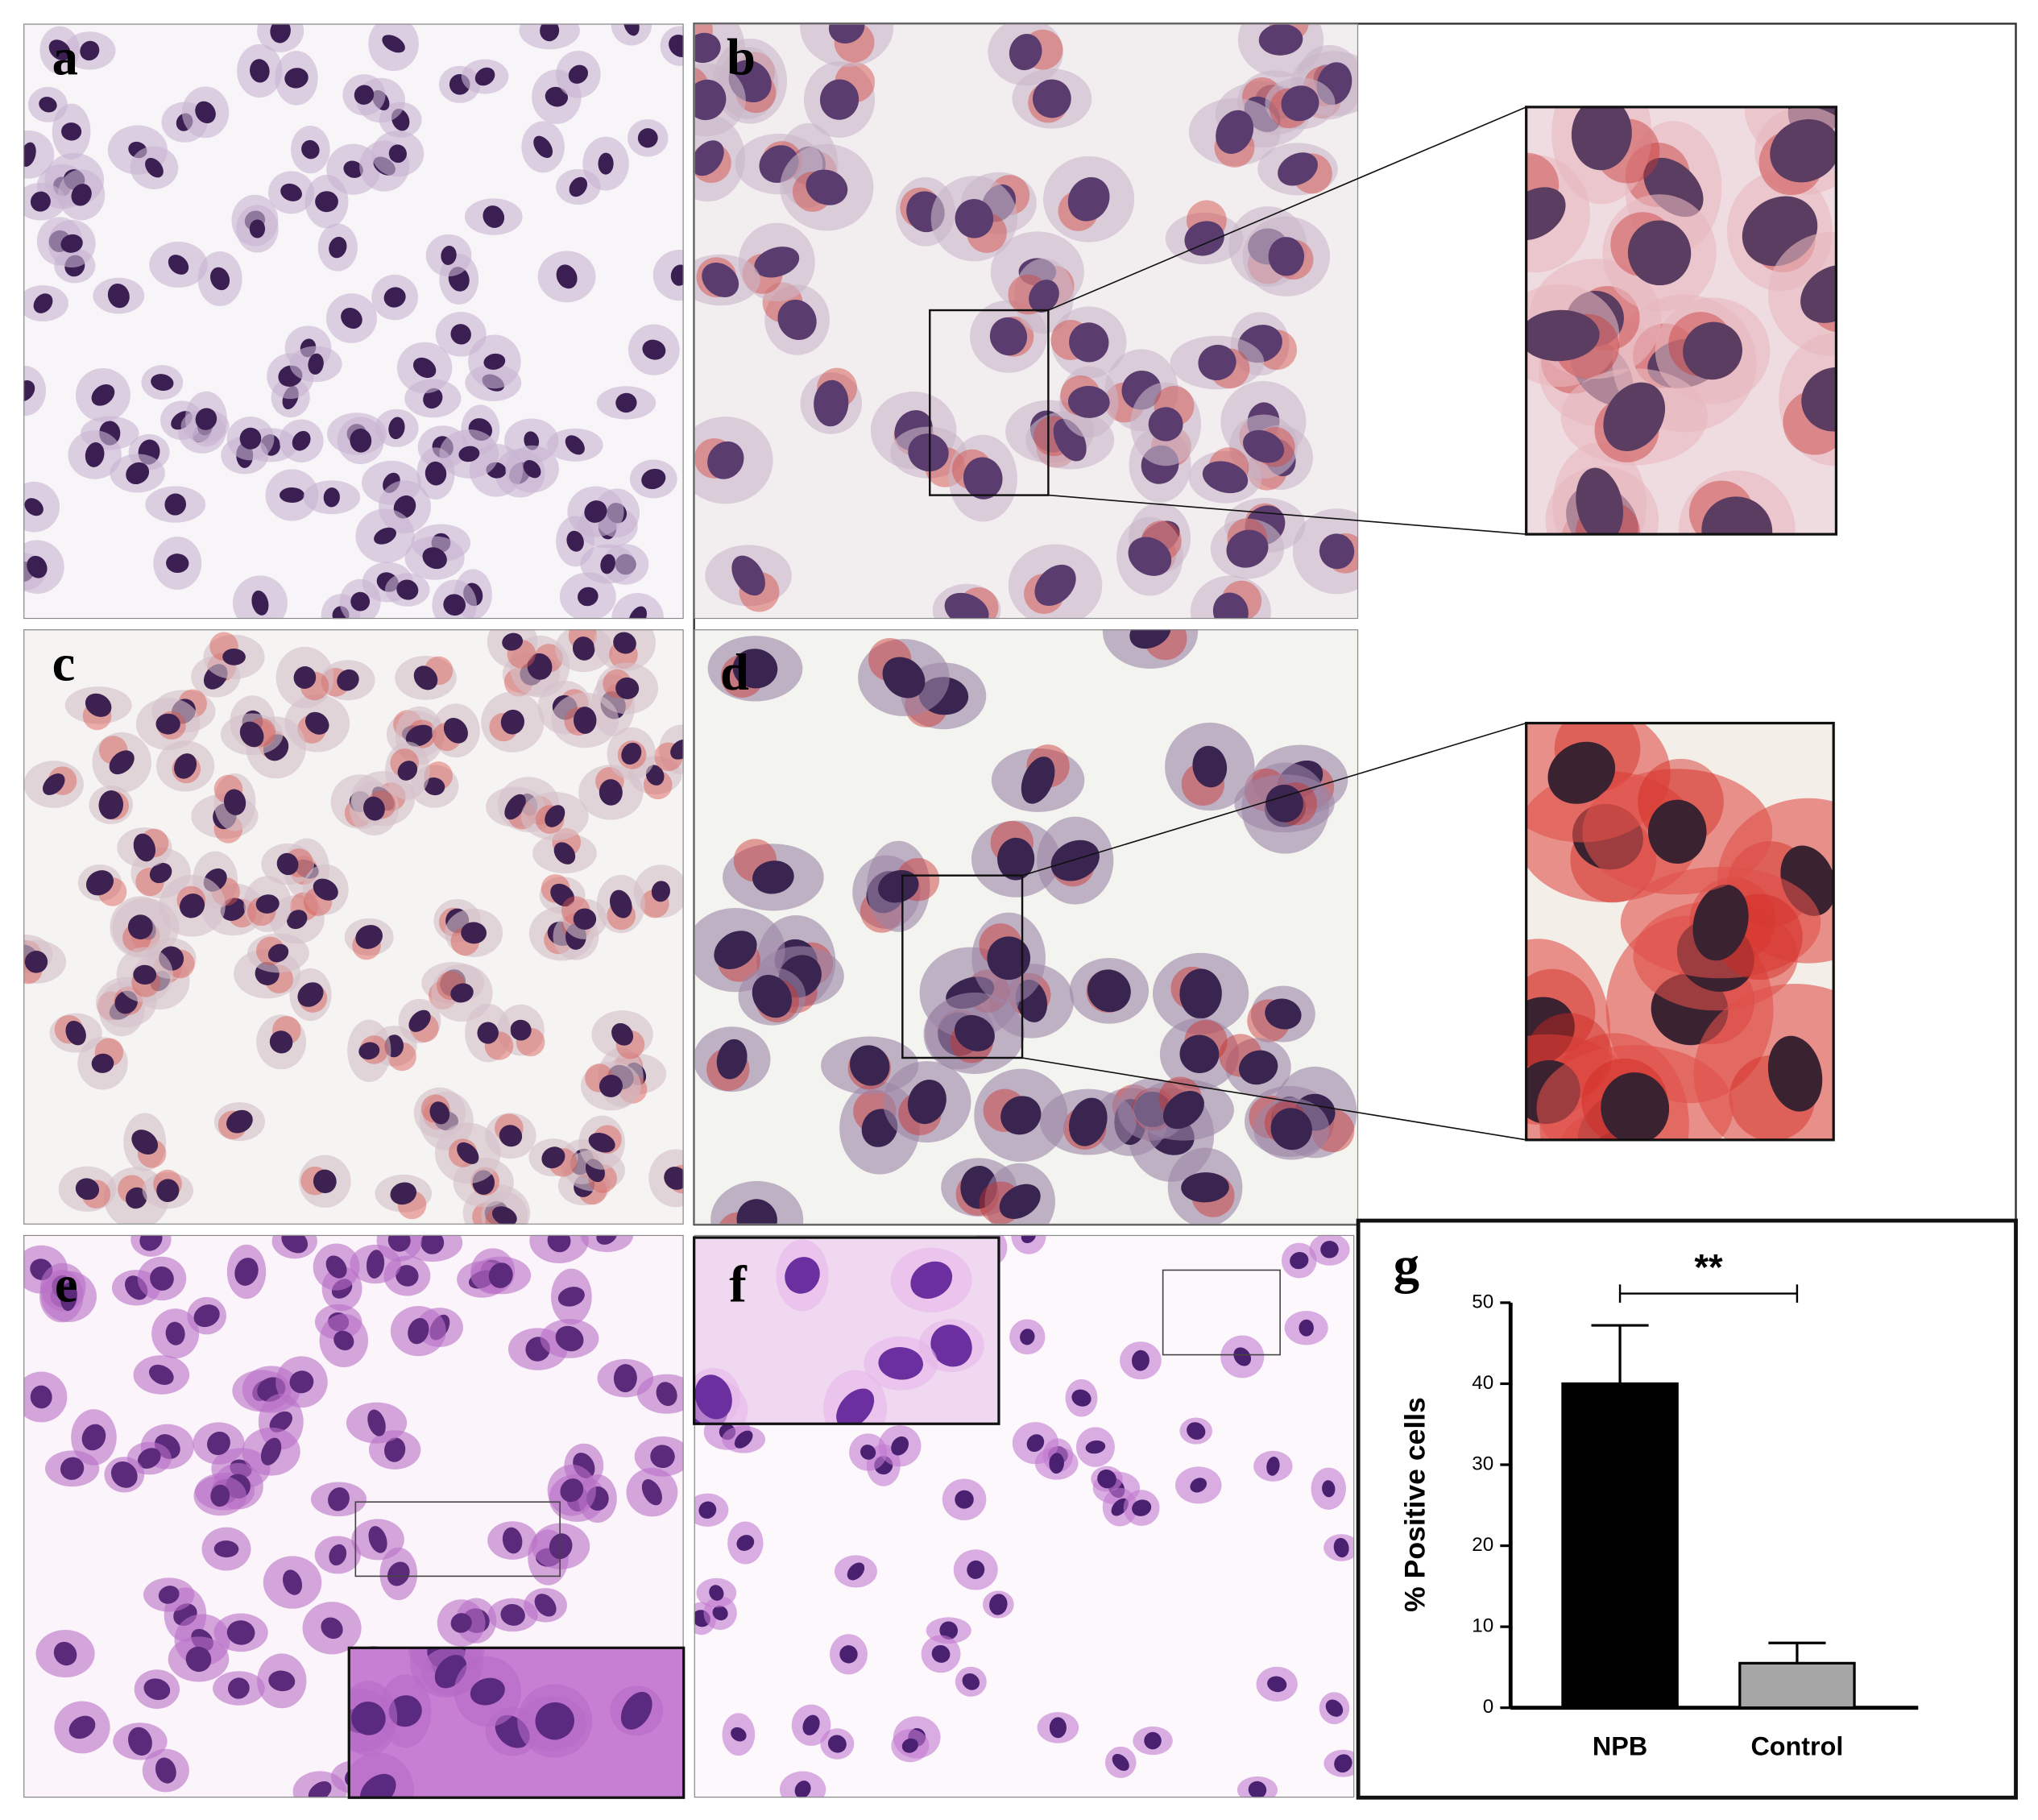 The height and width of the screenshot is (1820, 2038). What do you see at coordinates (742, 57) in the screenshot?
I see `panel-label: b` at bounding box center [742, 57].